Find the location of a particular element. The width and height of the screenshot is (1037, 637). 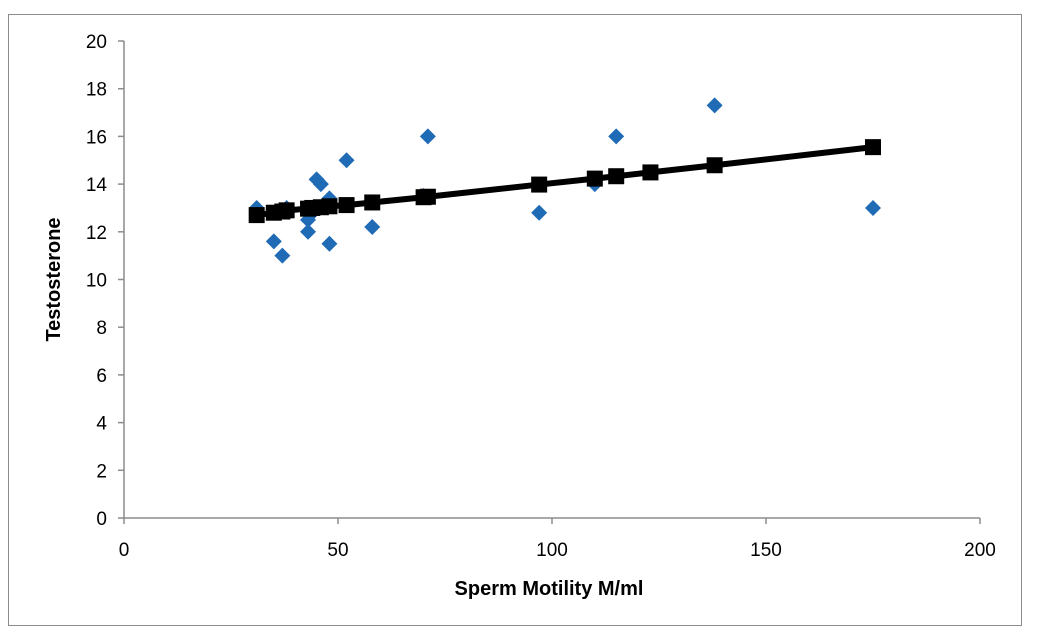

y-tick-label: 10 is located at coordinates (96, 281).